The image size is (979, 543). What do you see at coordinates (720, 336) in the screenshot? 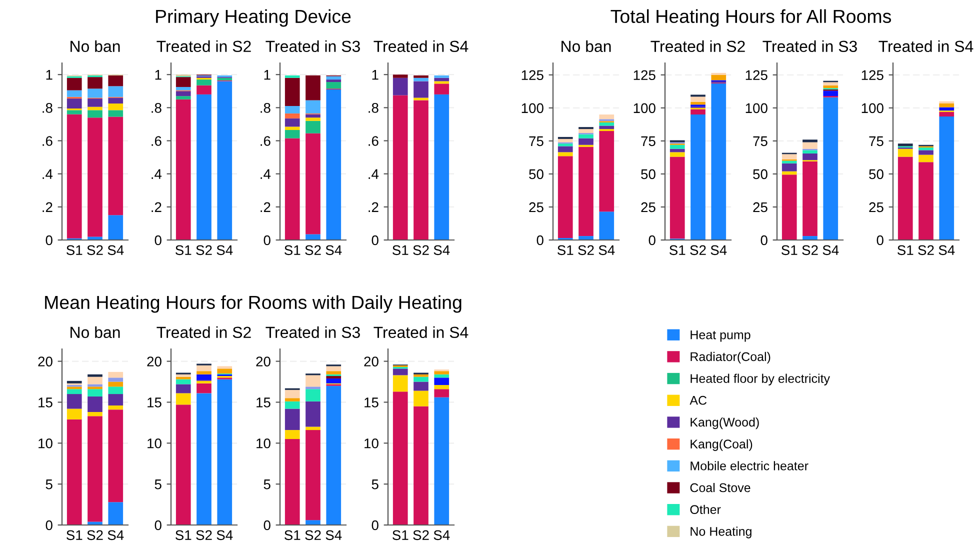
I see `legend-label: Heat pump` at bounding box center [720, 336].